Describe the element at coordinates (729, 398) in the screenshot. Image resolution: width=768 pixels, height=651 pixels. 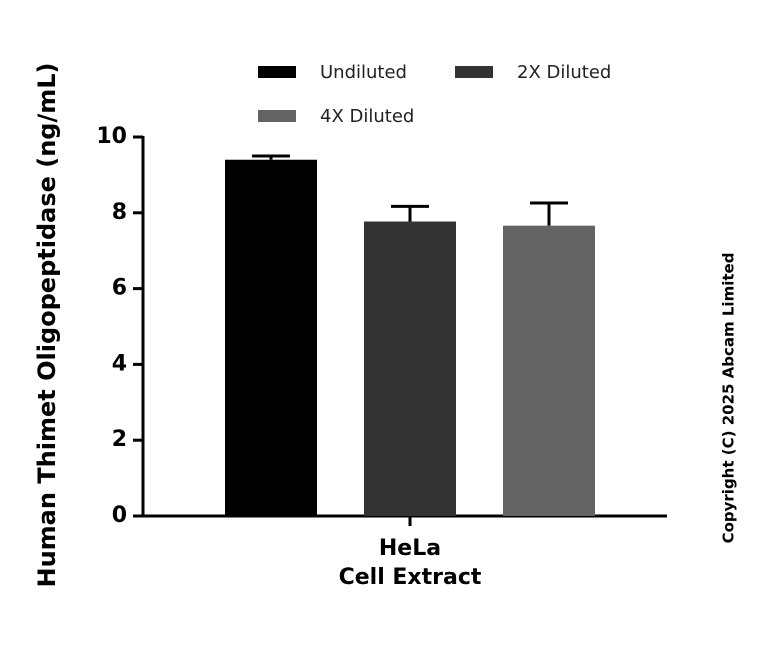
I see `copyright: Copyright (C) 2025 Abcam Limited` at that location.